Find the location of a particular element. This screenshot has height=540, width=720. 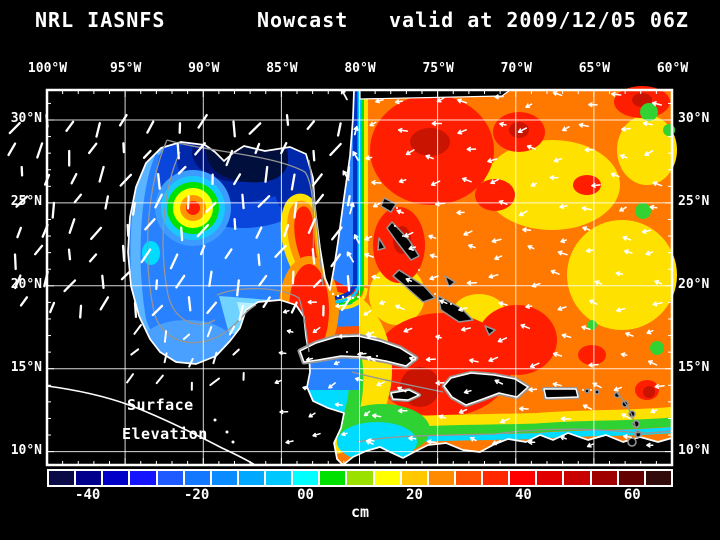

lon-tick-label: 75°W is located at coordinates (438, 68).